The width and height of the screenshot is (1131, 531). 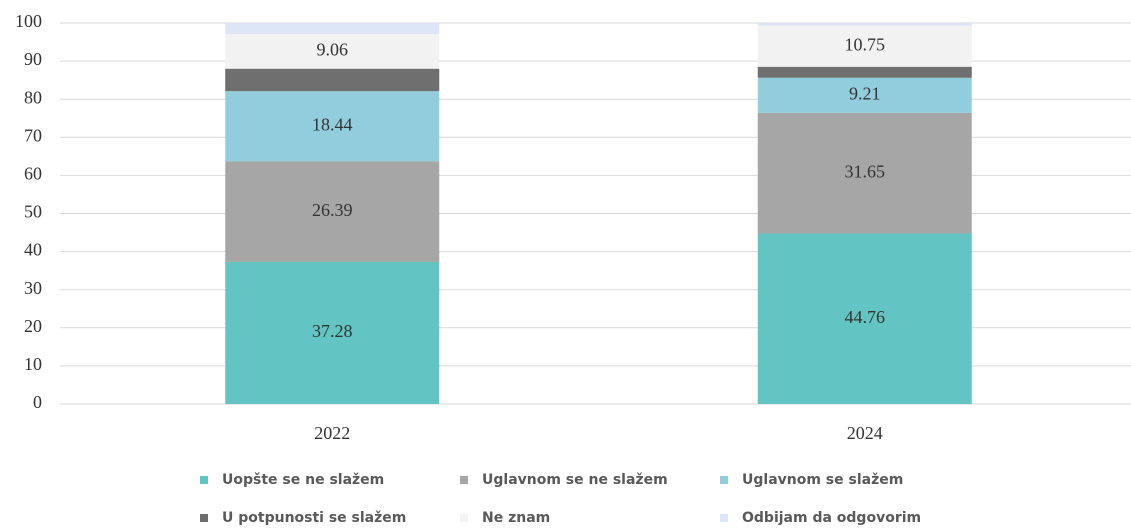 What do you see at coordinates (33, 250) in the screenshot?
I see `y-tick-label: 40` at bounding box center [33, 250].